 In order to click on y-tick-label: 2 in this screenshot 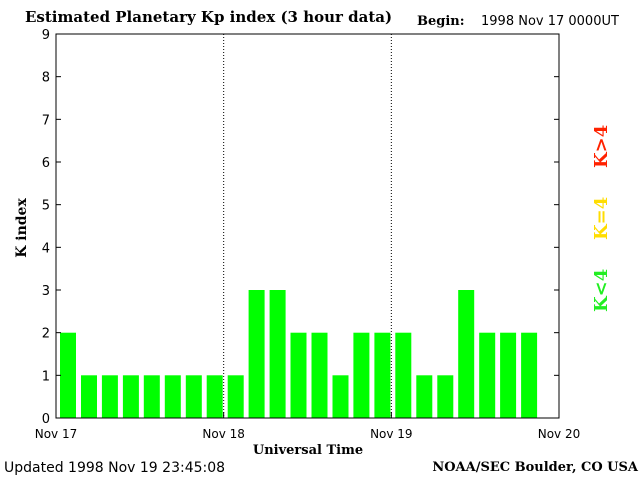, I will do `click(46, 334)`.